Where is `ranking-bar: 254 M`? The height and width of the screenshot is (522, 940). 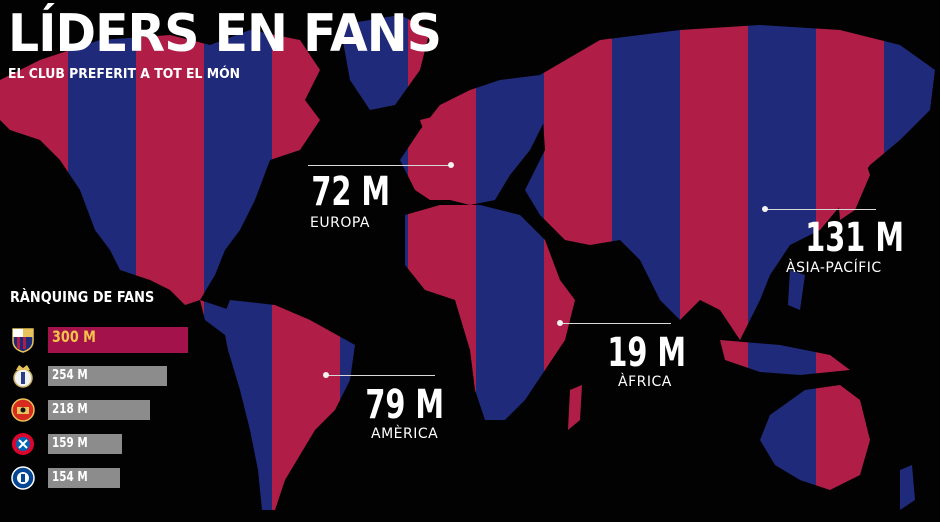
ranking-bar: 254 M is located at coordinates (107, 376).